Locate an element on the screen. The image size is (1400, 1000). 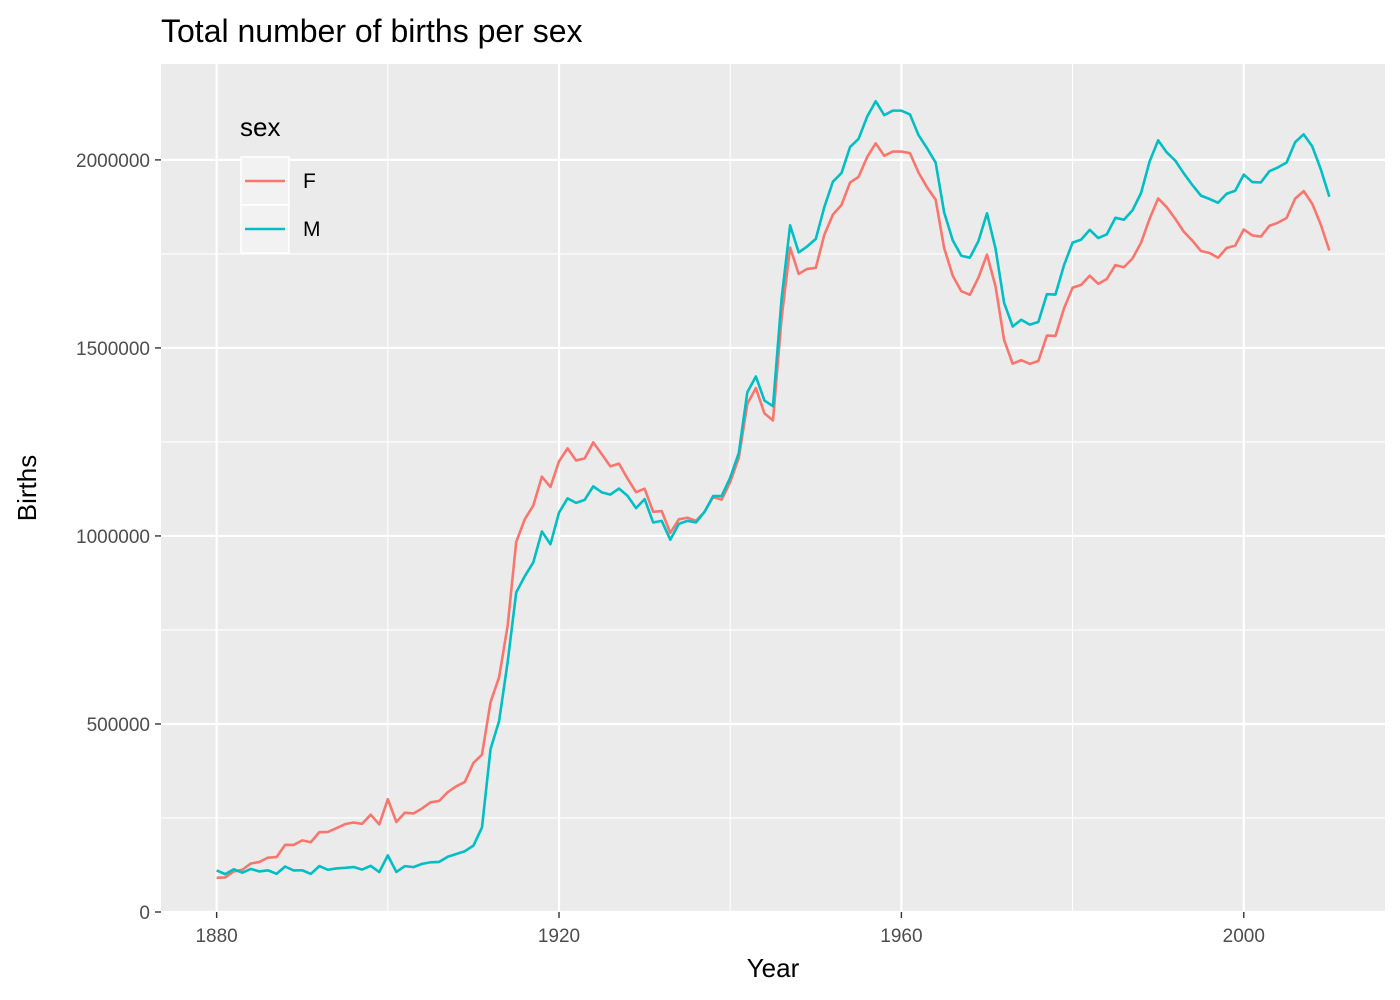
legend: sex F M is located at coordinates (280, 183).